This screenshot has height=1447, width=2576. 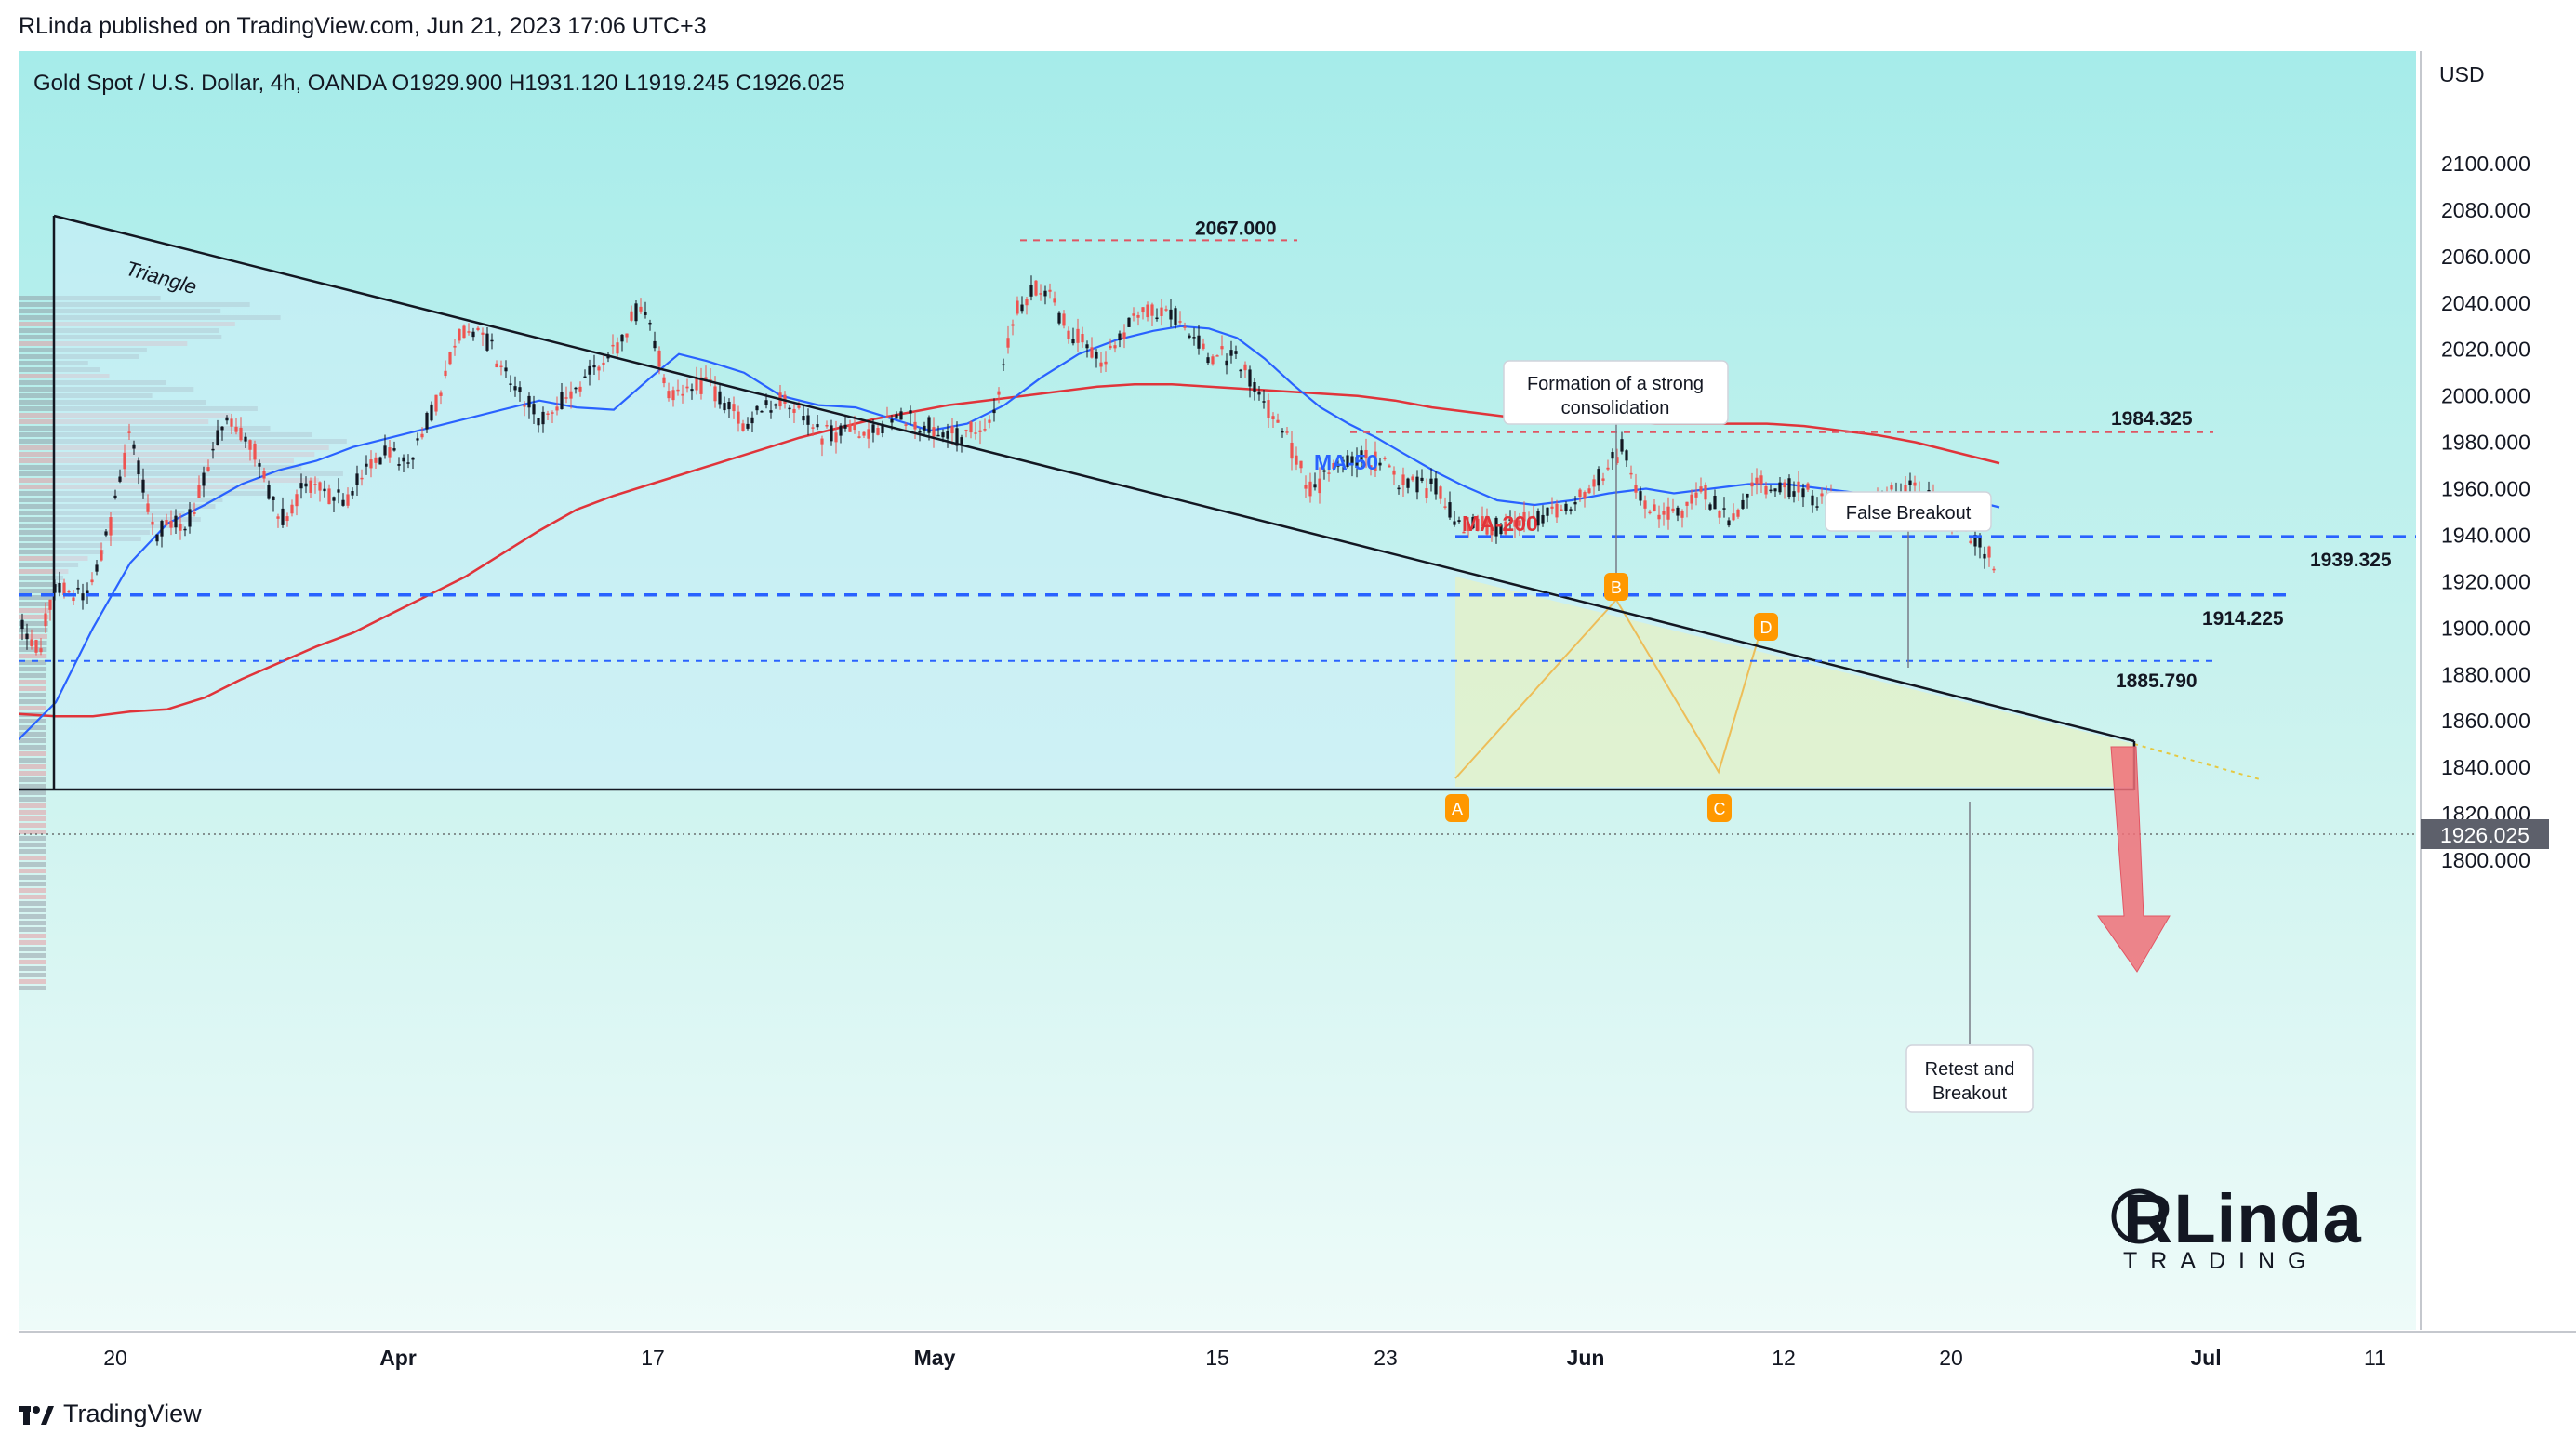 I want to click on false-breakout-callout: False Breakout, so click(x=1908, y=512).